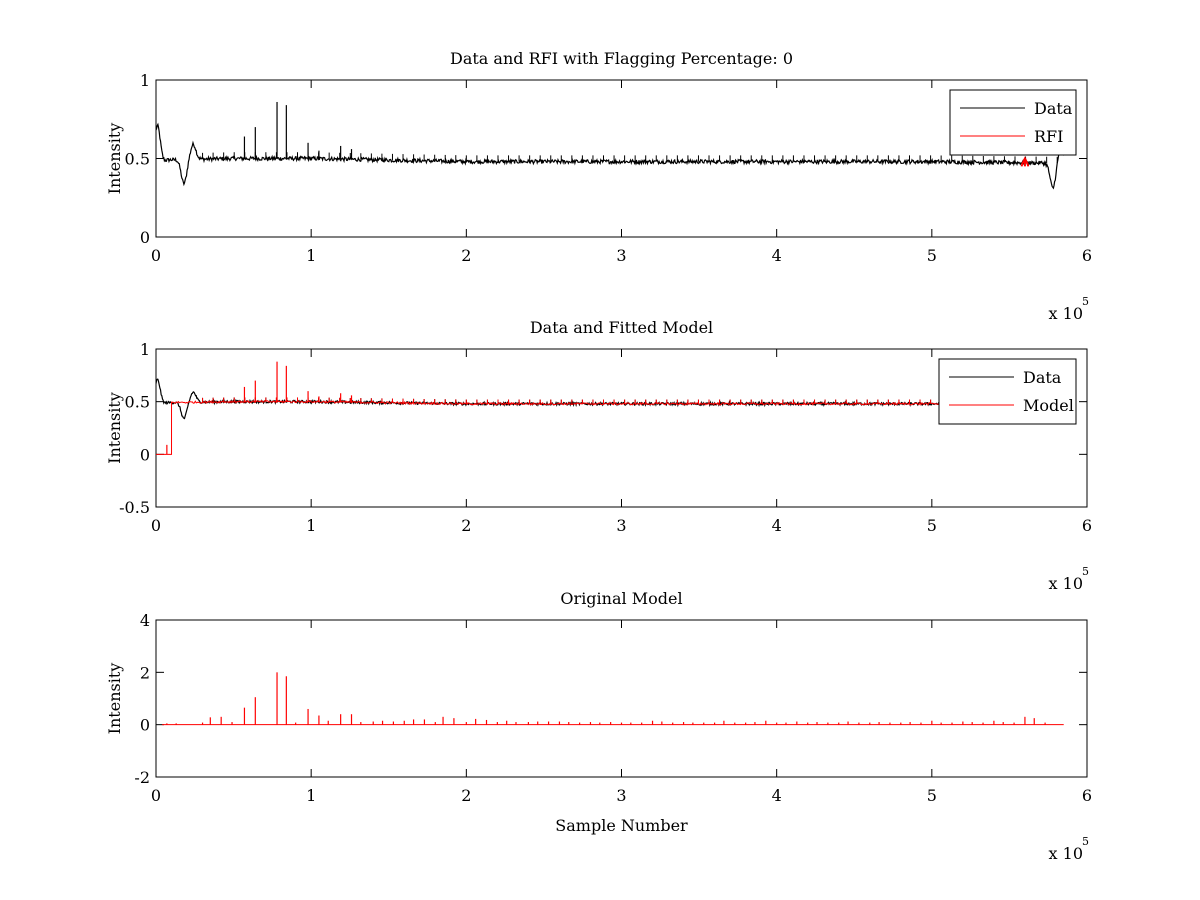  I want to click on y-tick-label: 4, so click(145, 620).